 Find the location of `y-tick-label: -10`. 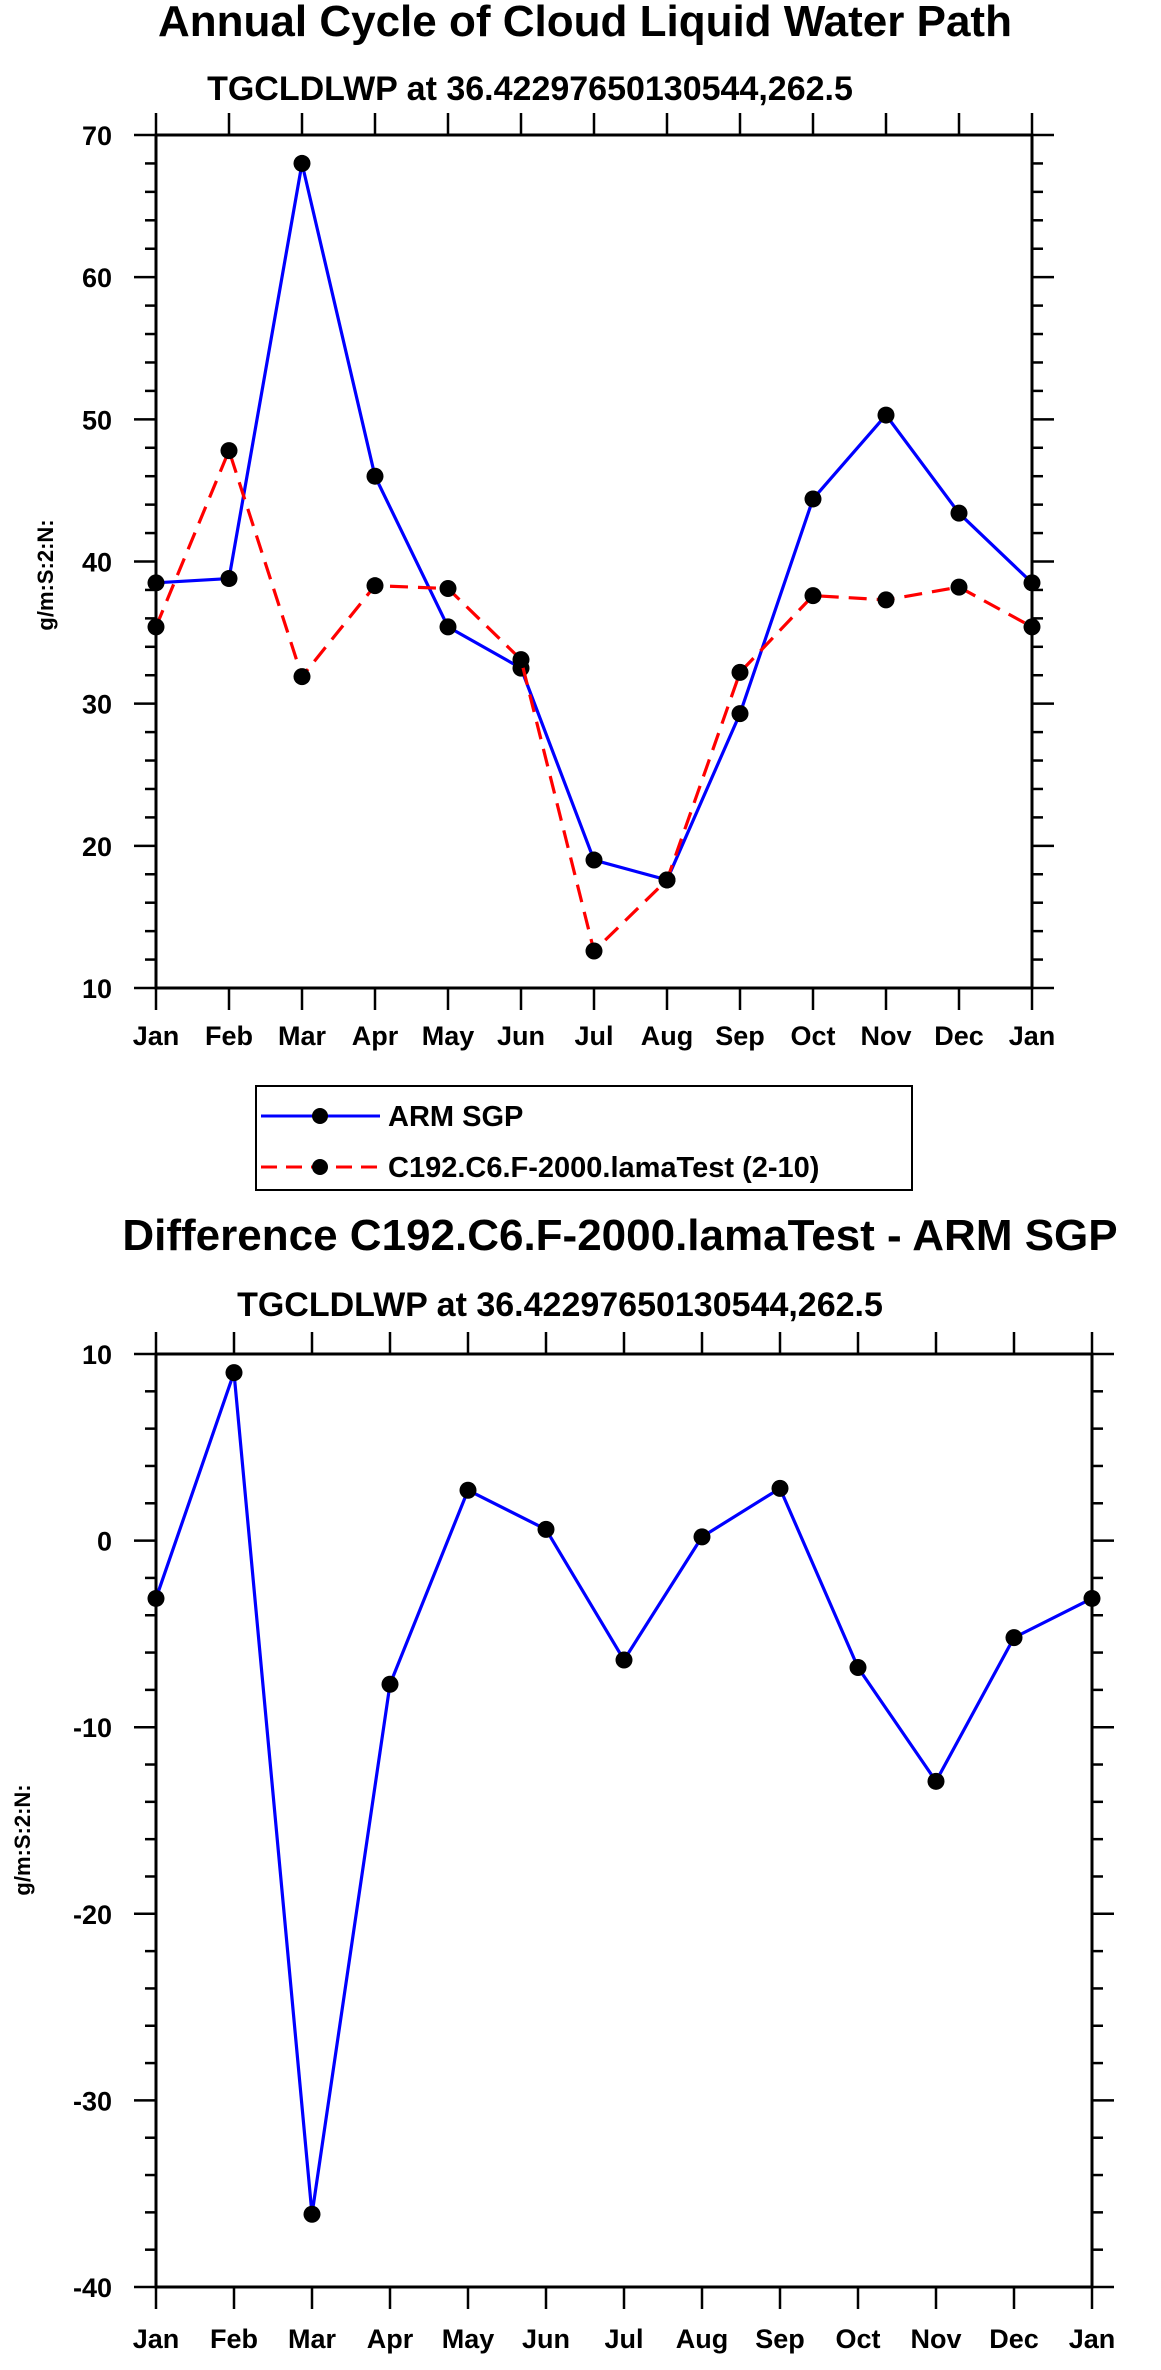

y-tick-label: -10 is located at coordinates (92, 1728).